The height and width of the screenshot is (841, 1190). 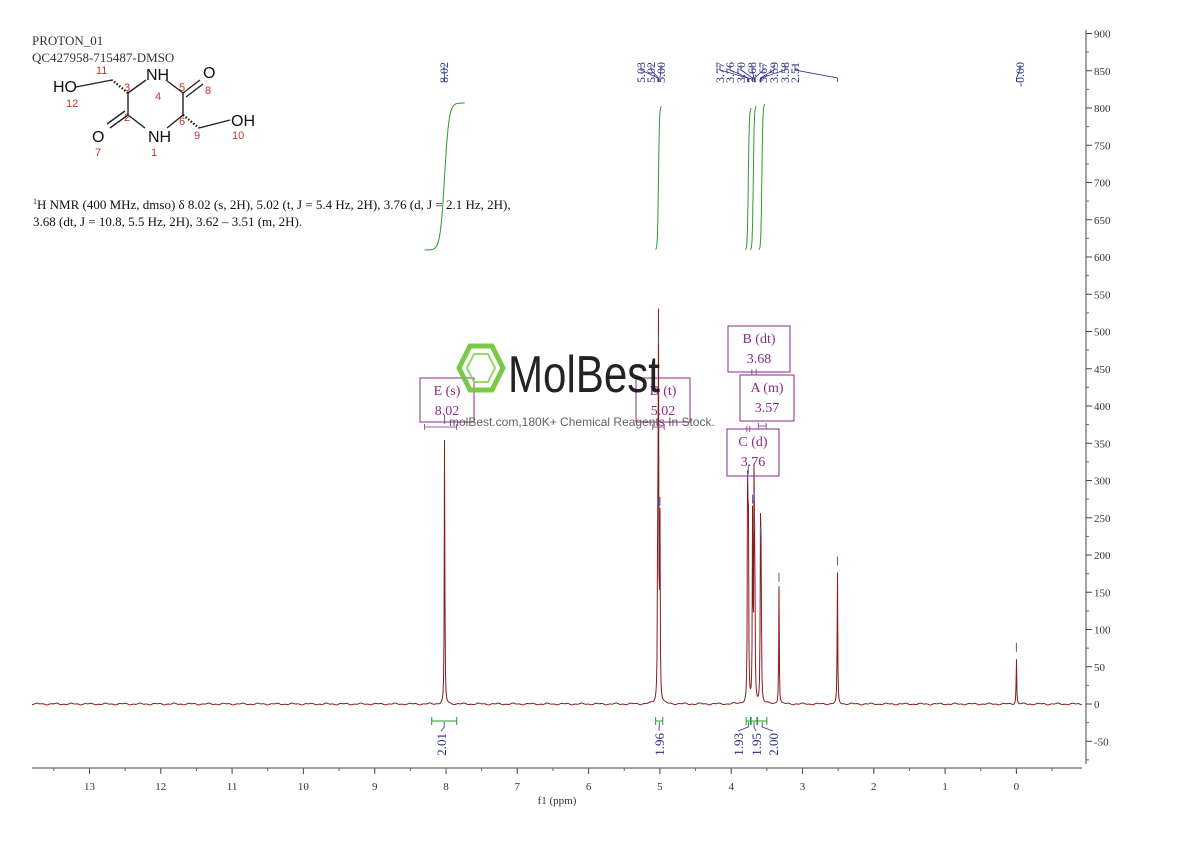 What do you see at coordinates (663, 411) in the screenshot?
I see `multiplet-shift: 5.02` at bounding box center [663, 411].